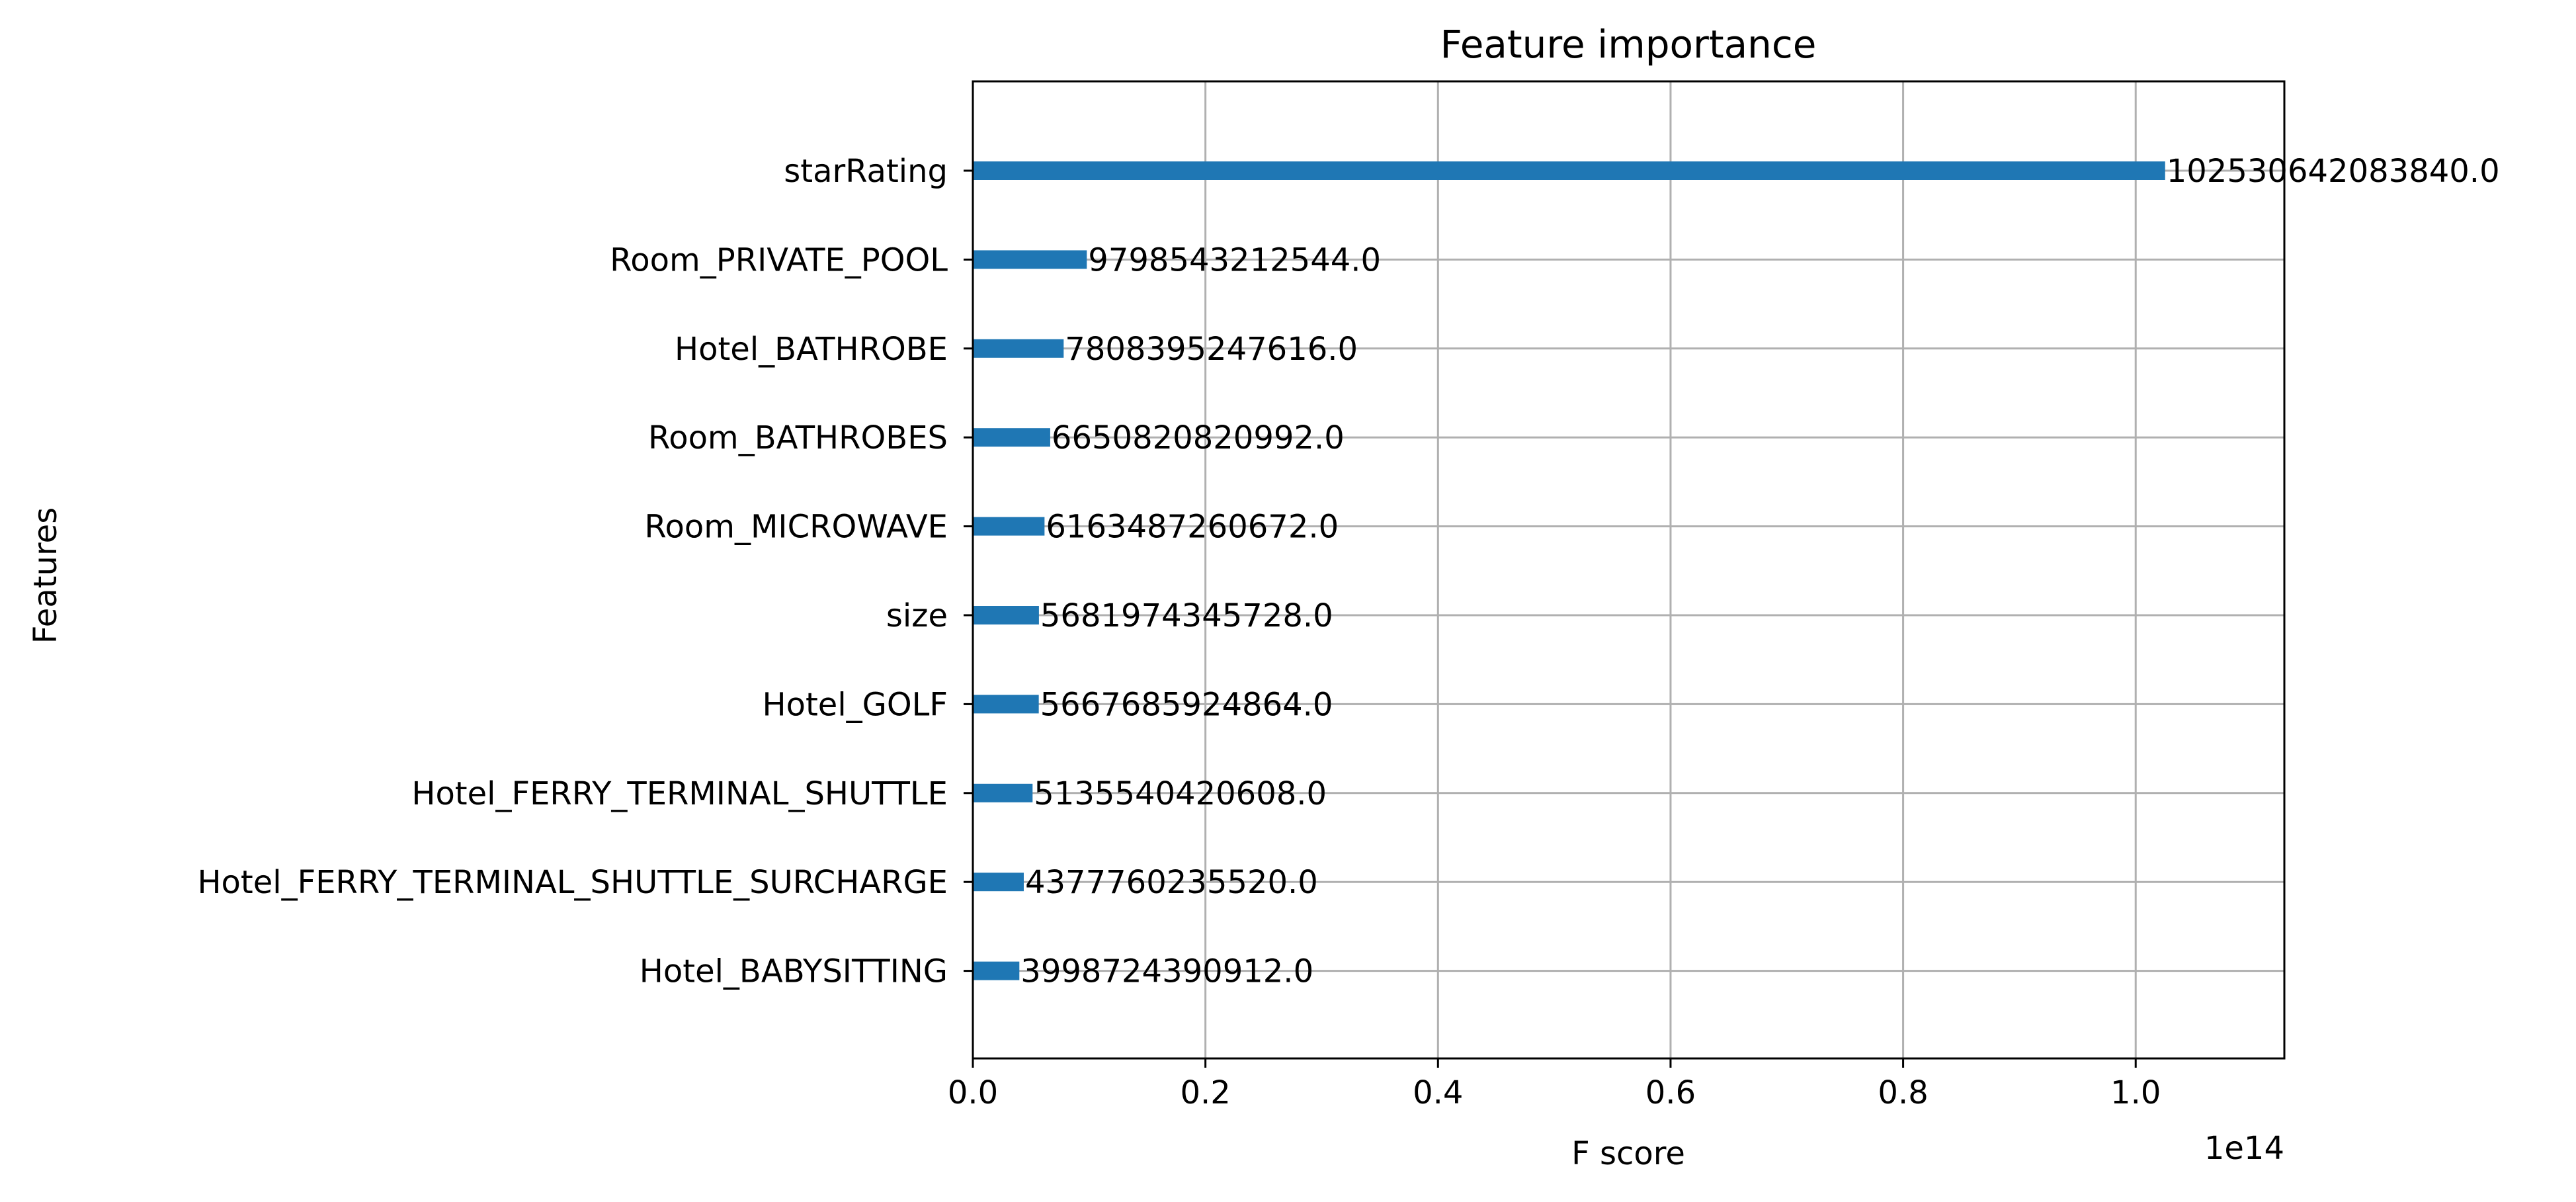 The image size is (2576, 1202). Describe the element at coordinates (1628, 1153) in the screenshot. I see `x-axis-label: F score` at that location.